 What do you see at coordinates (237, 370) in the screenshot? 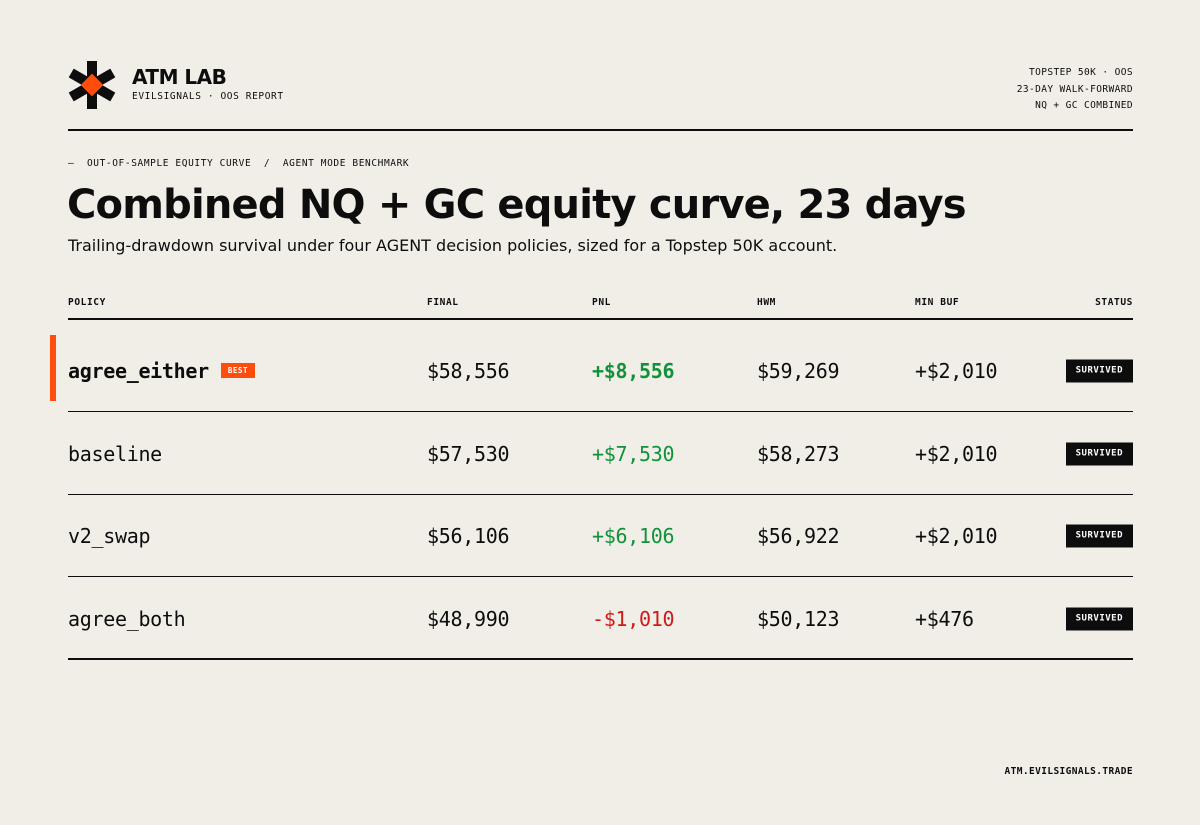
I see `best-badge: BEST` at bounding box center [237, 370].